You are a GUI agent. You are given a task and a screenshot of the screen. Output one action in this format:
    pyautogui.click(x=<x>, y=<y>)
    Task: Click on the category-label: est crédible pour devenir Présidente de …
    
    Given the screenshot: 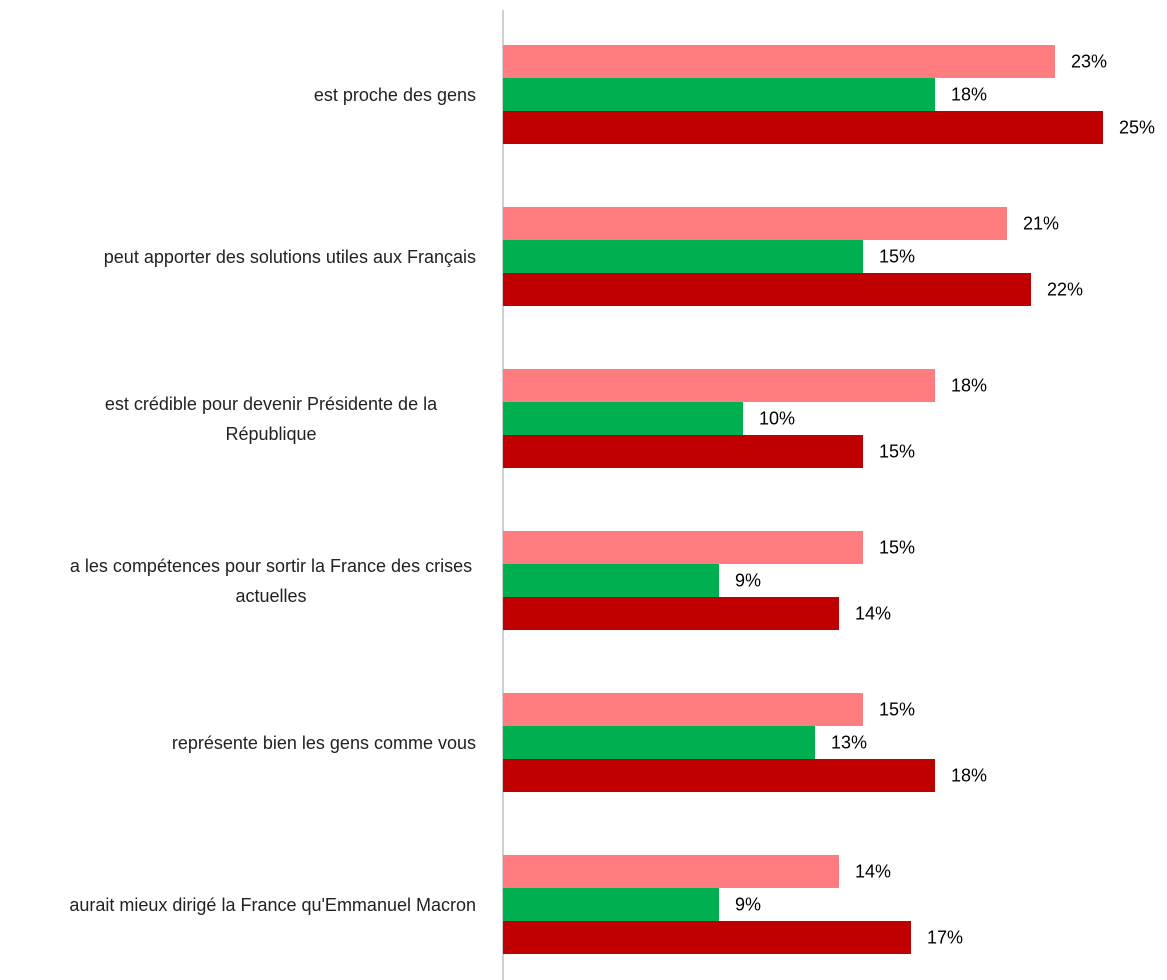 What is the action you would take?
    pyautogui.click(x=271, y=418)
    